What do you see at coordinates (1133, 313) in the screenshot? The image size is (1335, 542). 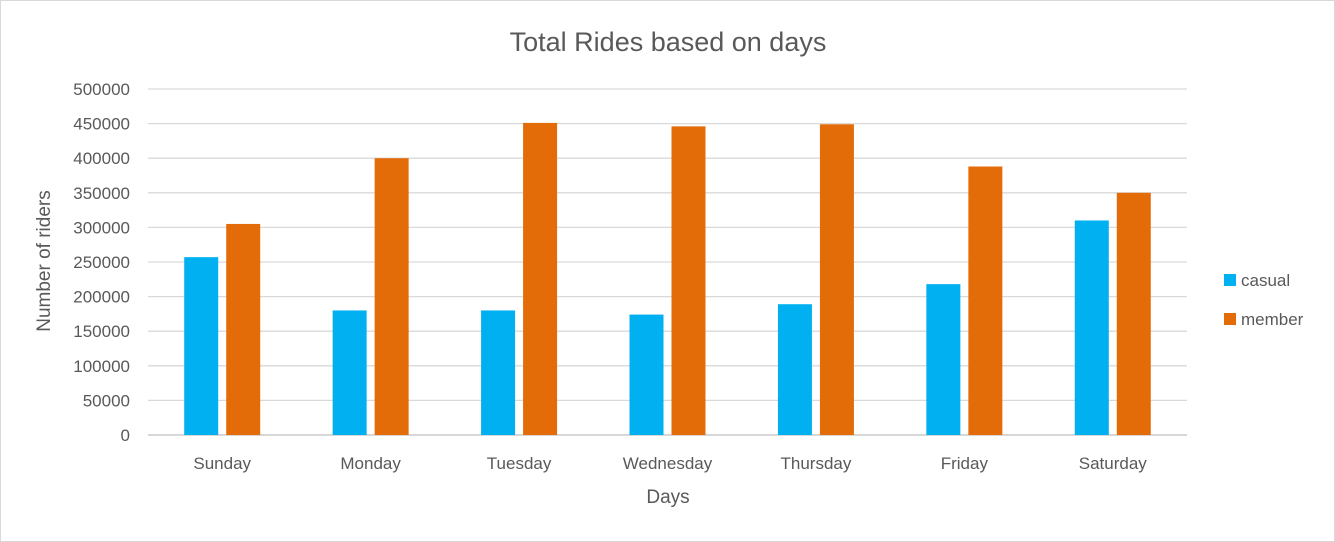 I see `bar-member-saturday` at bounding box center [1133, 313].